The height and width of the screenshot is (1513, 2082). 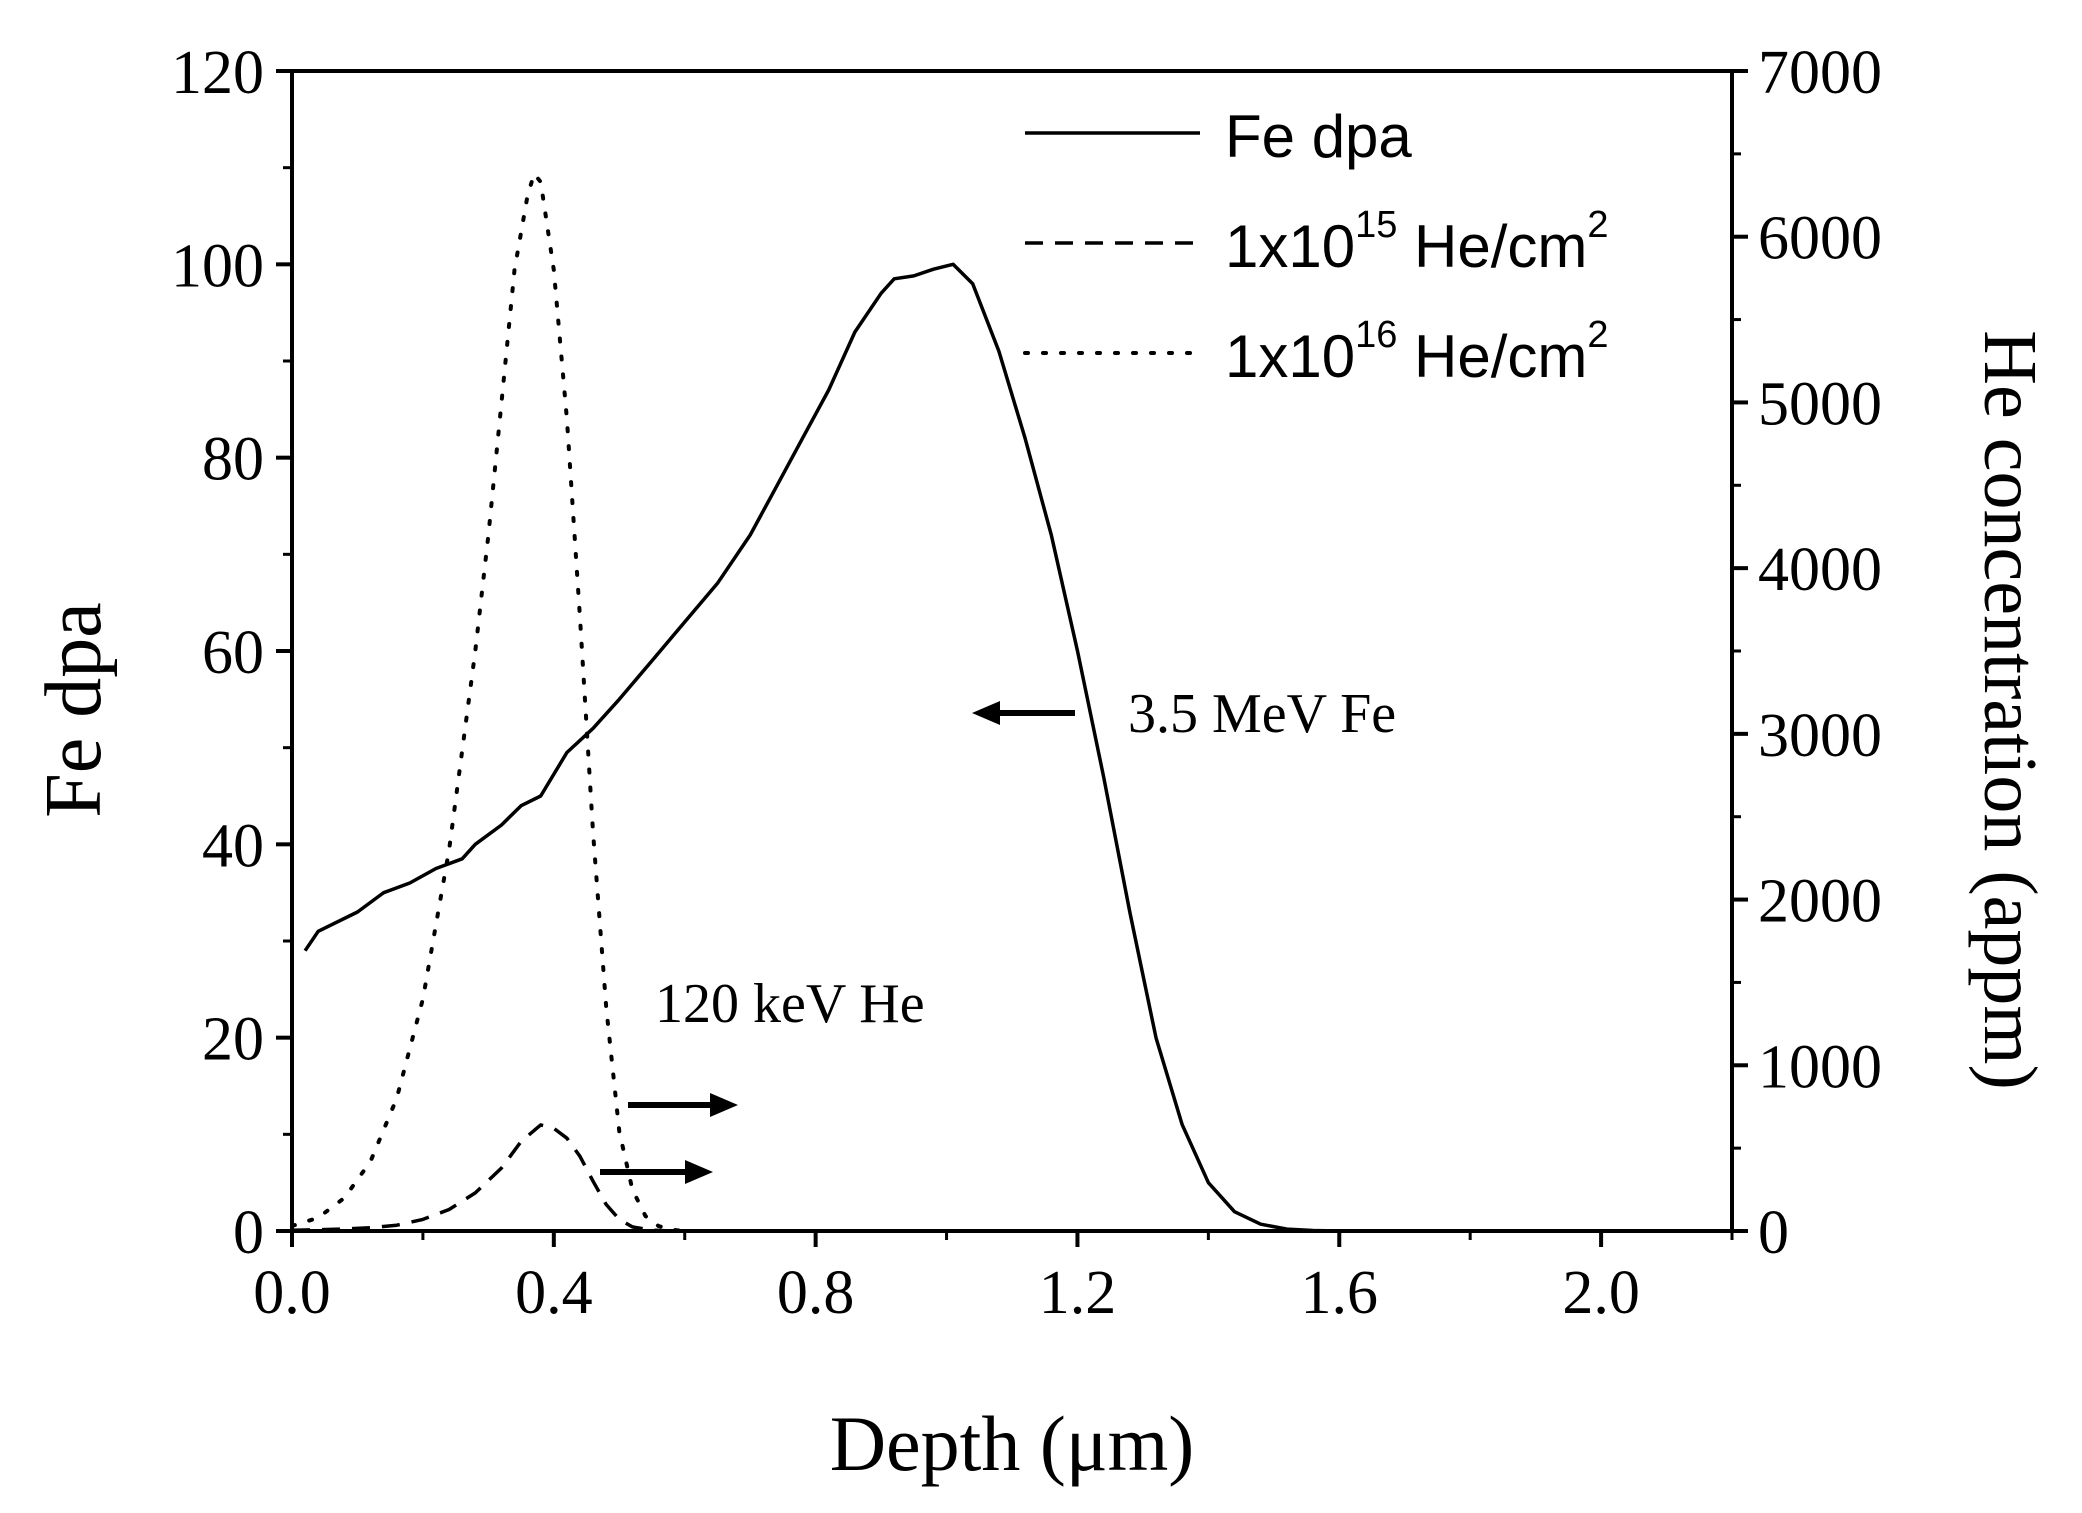 I want to click on he-arrow-head-upper, so click(x=724, y=1105).